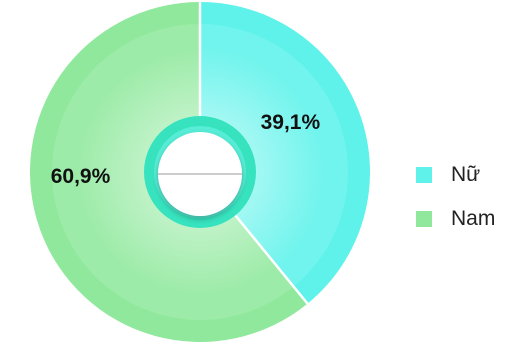 This screenshot has height=342, width=524. Describe the element at coordinates (424, 219) in the screenshot. I see `legend-swatch-nam` at that location.